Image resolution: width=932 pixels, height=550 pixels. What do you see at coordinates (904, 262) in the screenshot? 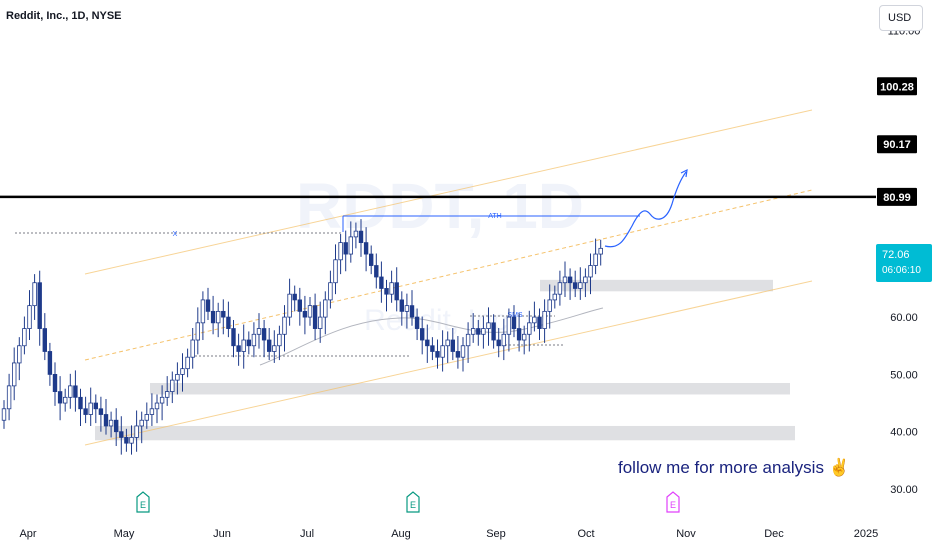
I see `current-price-tag` at bounding box center [904, 262].